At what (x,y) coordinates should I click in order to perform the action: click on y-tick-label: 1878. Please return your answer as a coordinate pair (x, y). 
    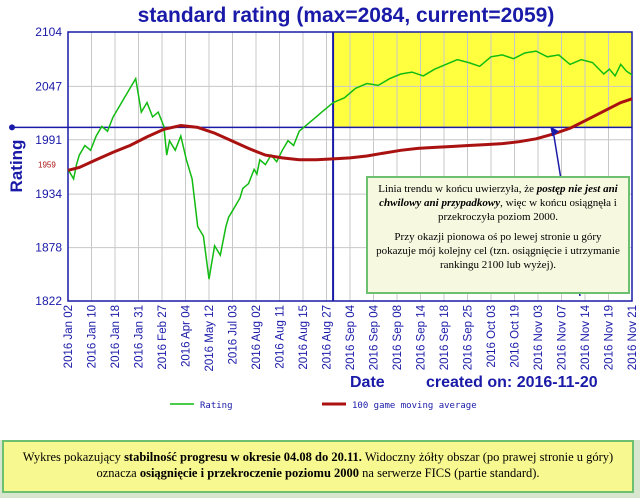
    Looking at the image, I should click on (48, 248).